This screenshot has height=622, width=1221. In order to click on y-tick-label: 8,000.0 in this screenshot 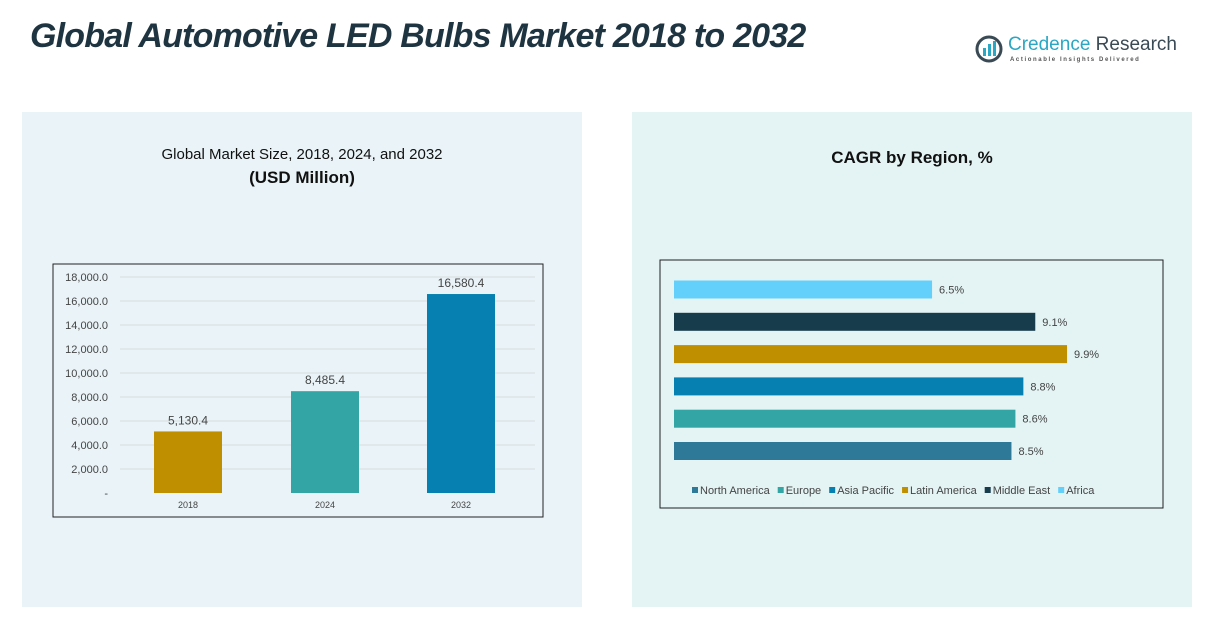, I will do `click(89, 398)`.